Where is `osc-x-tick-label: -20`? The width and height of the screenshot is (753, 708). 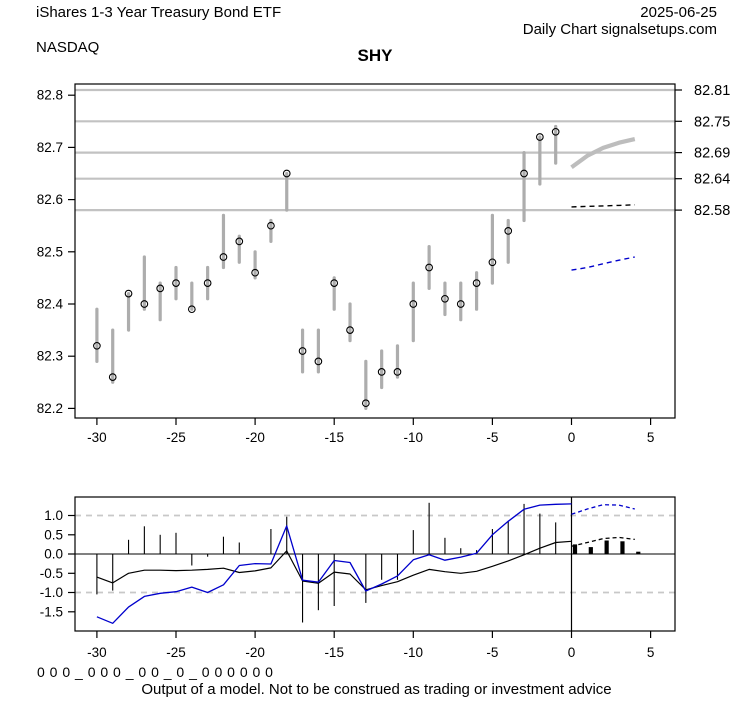 osc-x-tick-label: -20 is located at coordinates (255, 652).